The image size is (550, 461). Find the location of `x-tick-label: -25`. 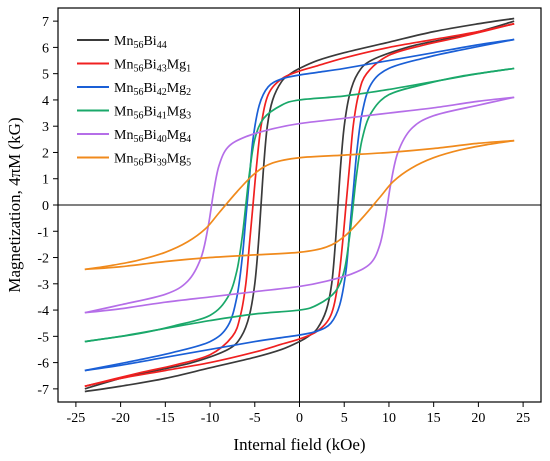

x-tick-label: -25 is located at coordinates (76, 418).